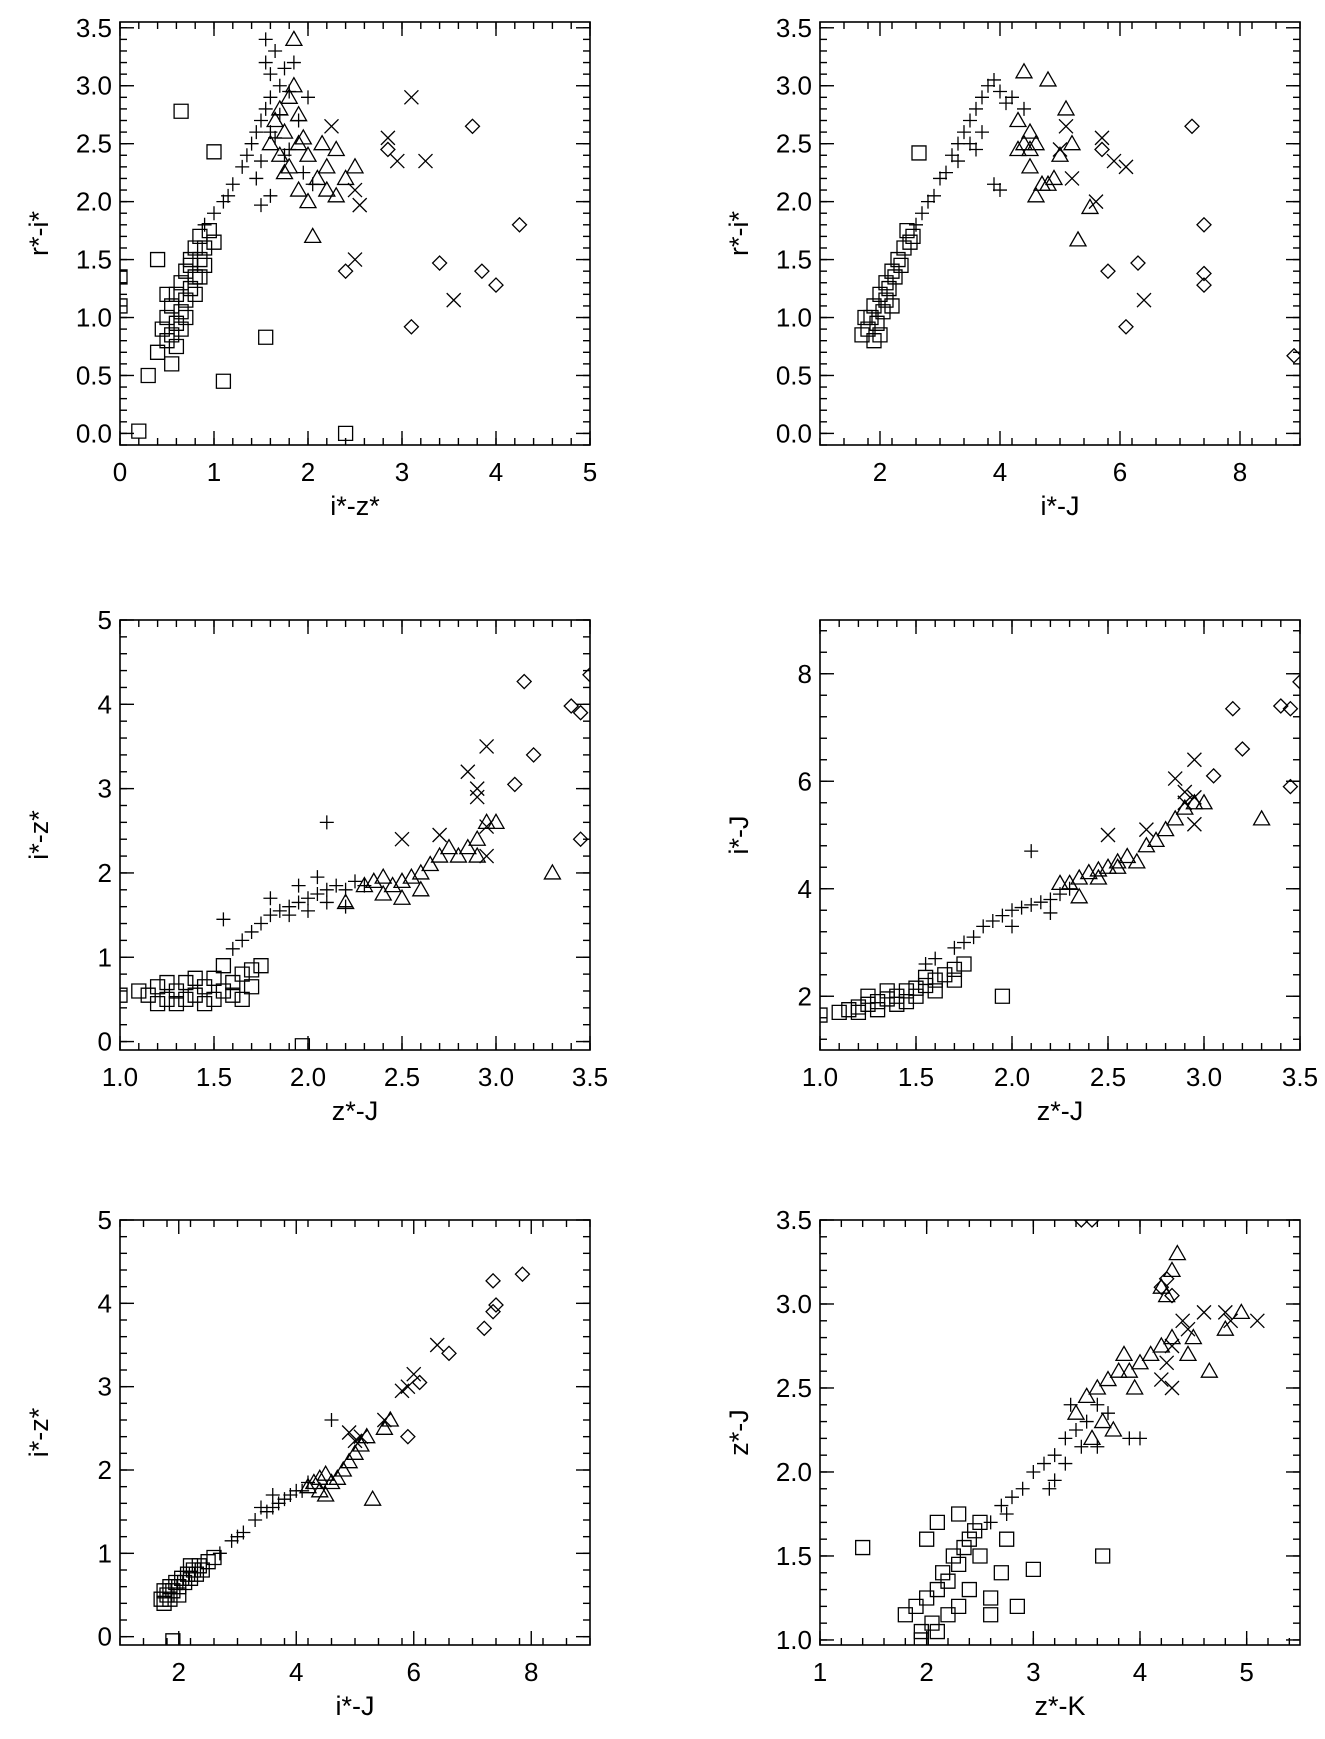  I want to click on scatter-panel-1: 0 1 2 3 4 5 0.0 0.5 1.0 1.5 2.0 2.5 3.0 3.5 i*-z* r*-i*, so click(310, 267).